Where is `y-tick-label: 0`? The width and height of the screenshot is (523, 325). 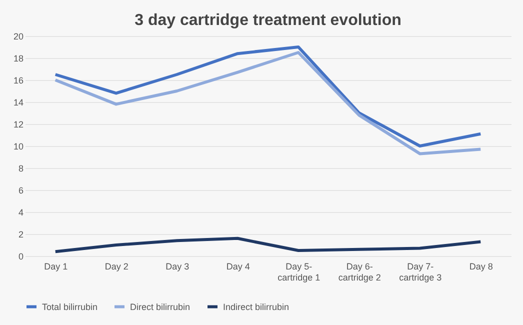 y-tick-label: 0 is located at coordinates (21, 257).